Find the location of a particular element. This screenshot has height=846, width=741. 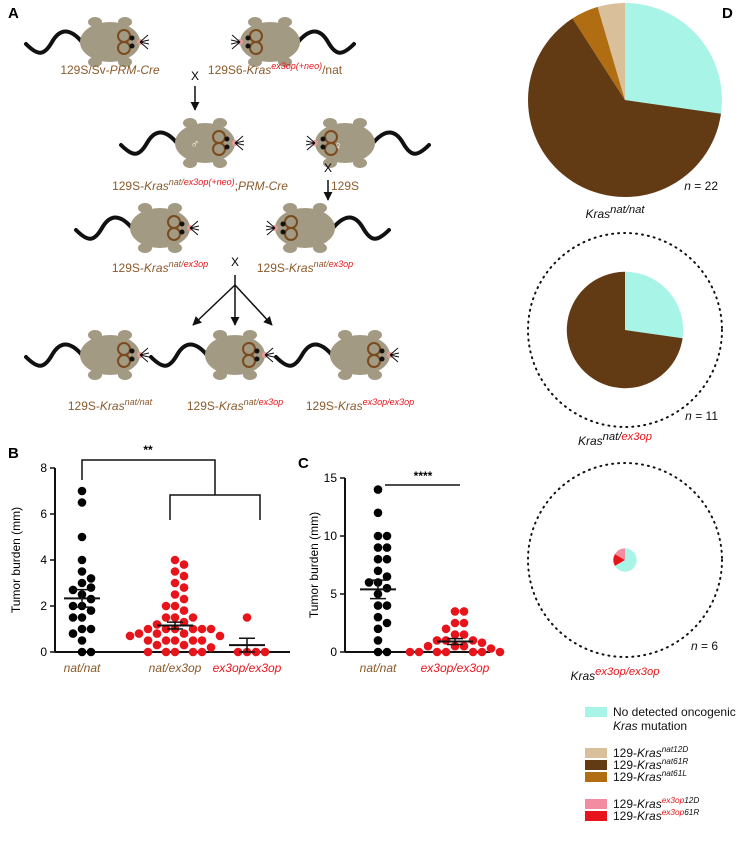

mouse-label: 129S-Krasnat/ex3op(+neo);PRM-Cre is located at coordinates (200, 185).